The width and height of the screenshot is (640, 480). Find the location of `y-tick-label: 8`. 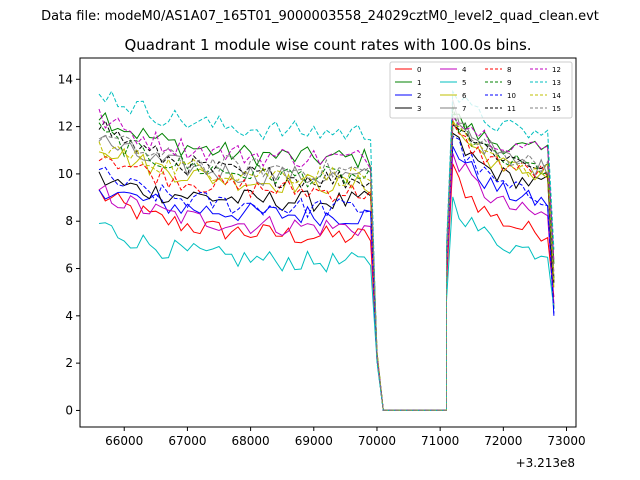

y-tick-label: 8 is located at coordinates (69, 221).